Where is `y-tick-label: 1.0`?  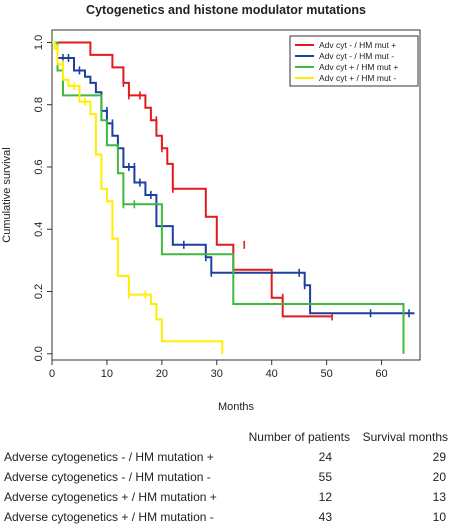
y-tick-label: 1.0 is located at coordinates (39, 42).